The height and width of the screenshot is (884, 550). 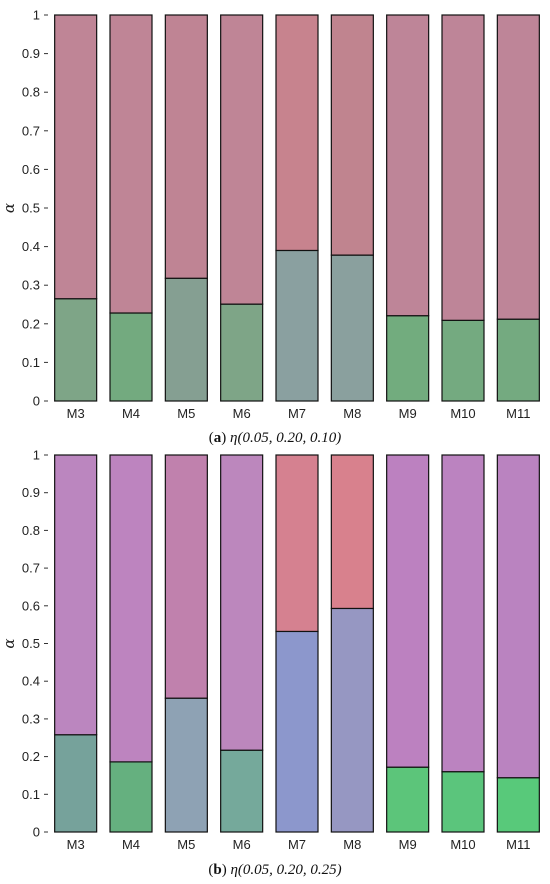 What do you see at coordinates (218, 438) in the screenshot?
I see `caption-letter: a` at bounding box center [218, 438].